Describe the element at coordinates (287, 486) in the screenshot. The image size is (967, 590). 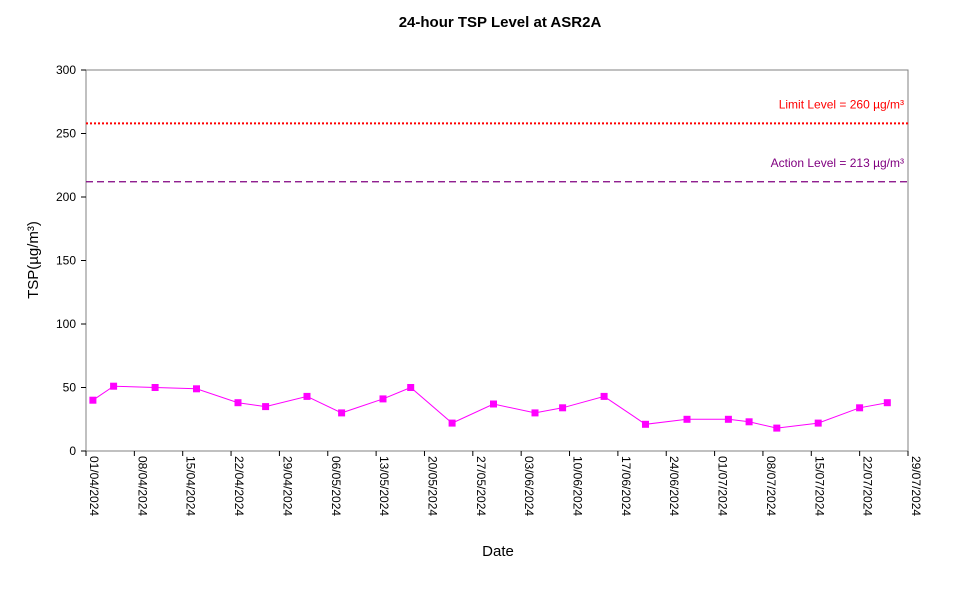
I see `x-tick-label: 29/04/2024` at that location.